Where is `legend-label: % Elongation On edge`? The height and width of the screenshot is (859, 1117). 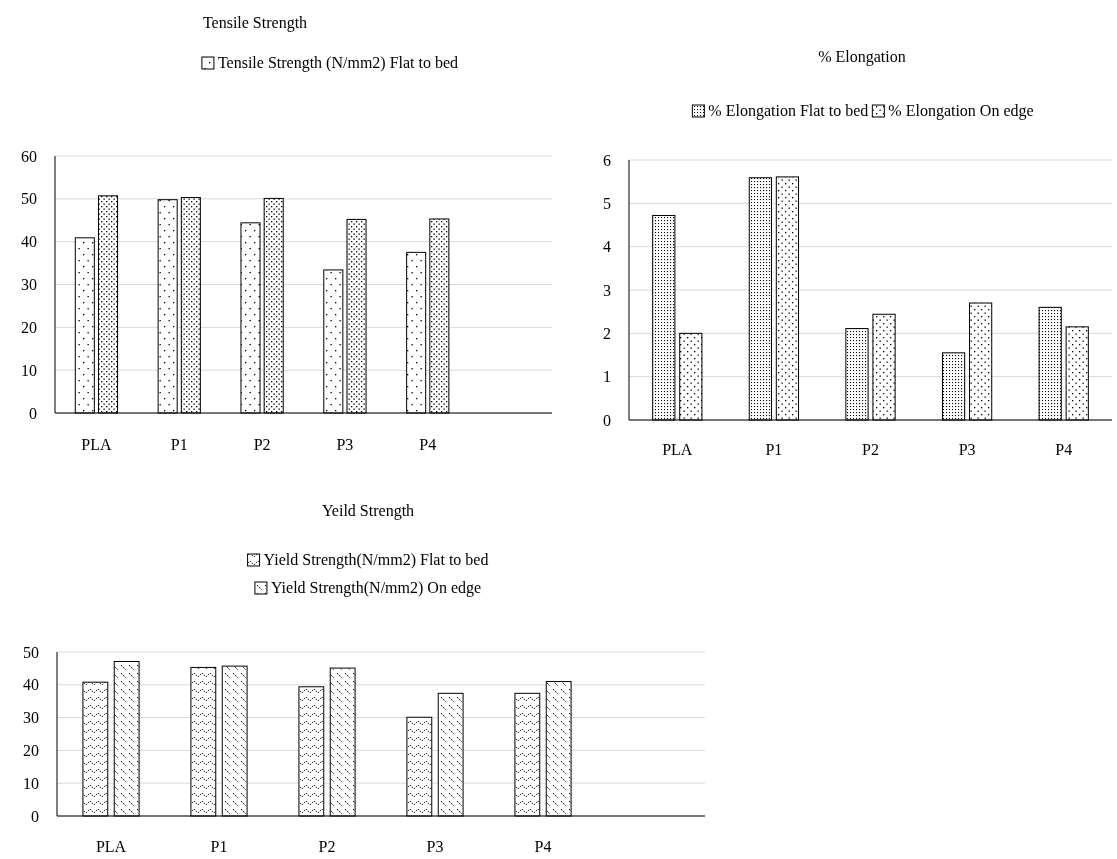
legend-label: % Elongation On edge is located at coordinates (961, 111).